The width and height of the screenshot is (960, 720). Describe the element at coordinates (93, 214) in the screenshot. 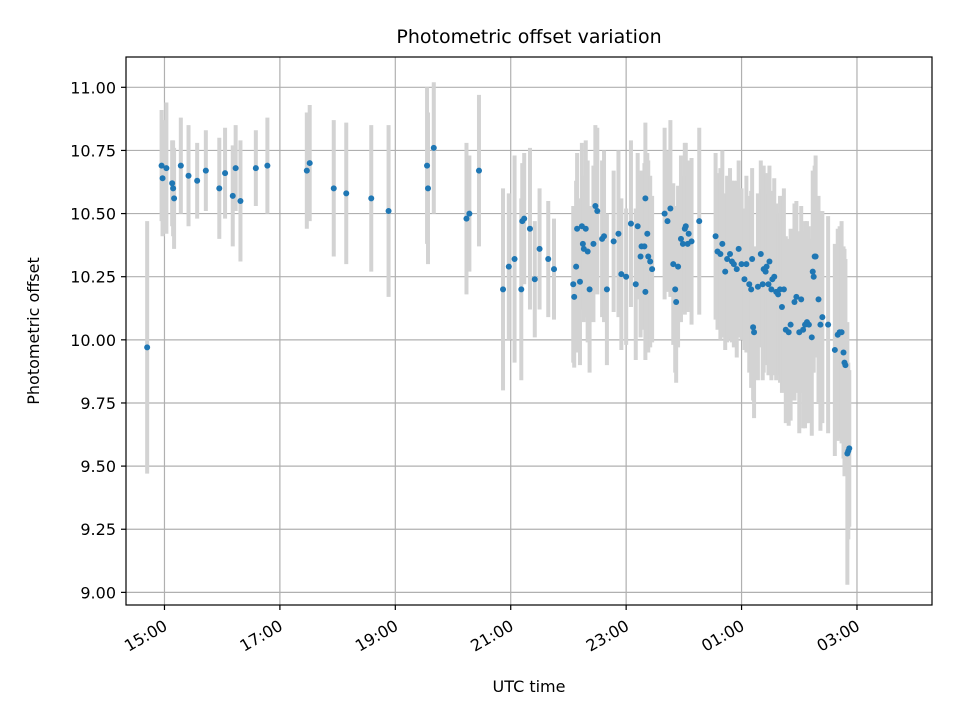

I see `y-tick-label: 10.50` at that location.